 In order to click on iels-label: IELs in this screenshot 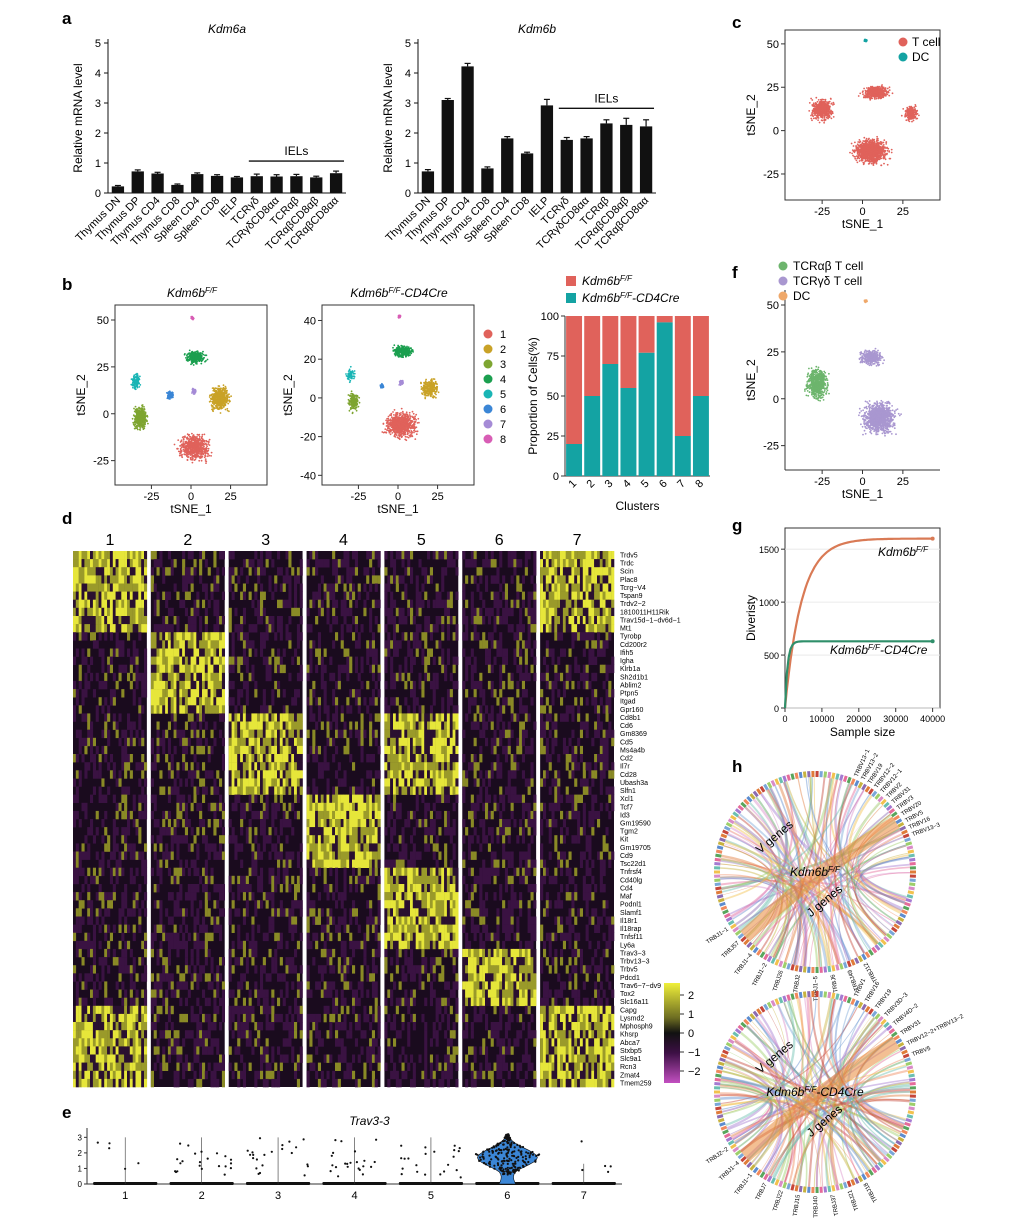, I will do `click(296, 151)`.